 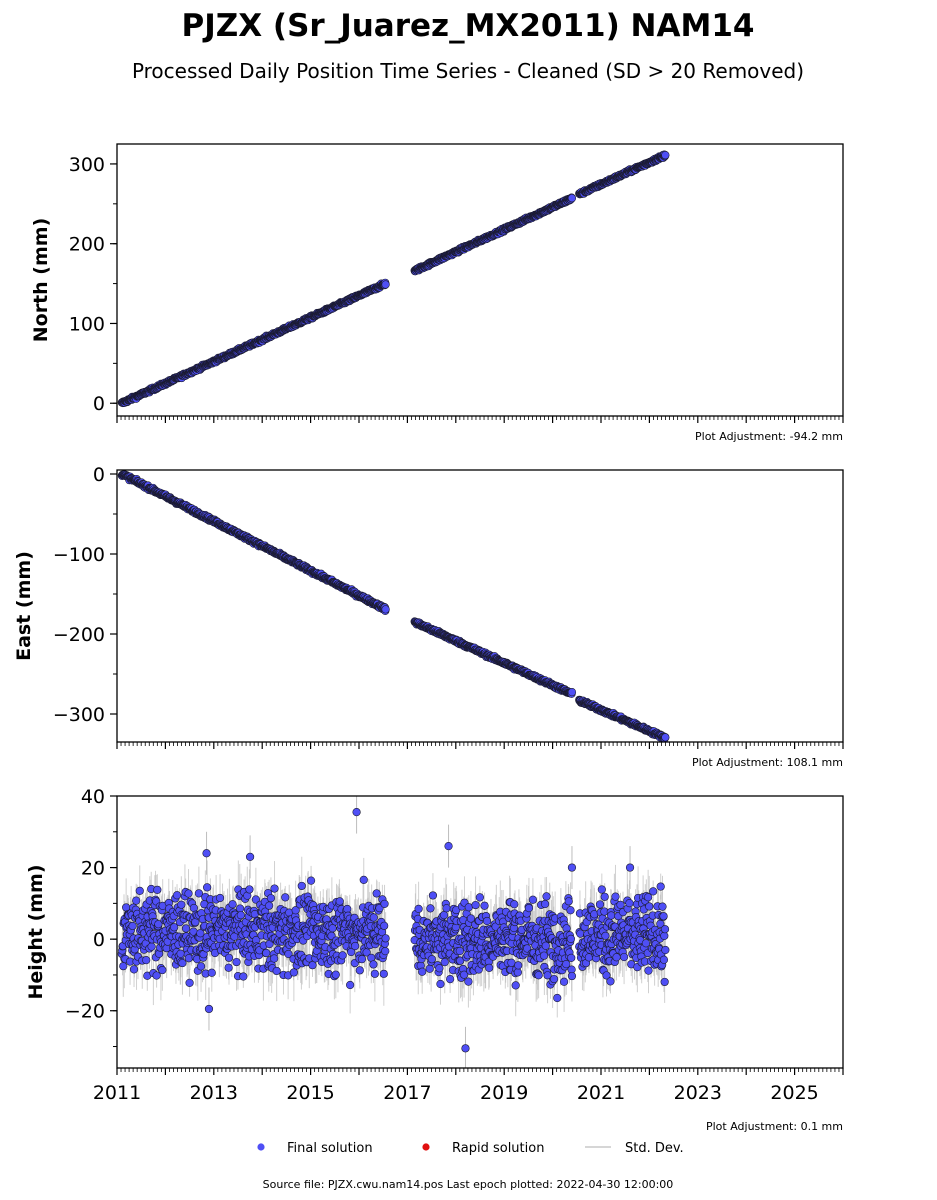 I want to click on north-axis-label: North (mm), so click(x=41, y=280).